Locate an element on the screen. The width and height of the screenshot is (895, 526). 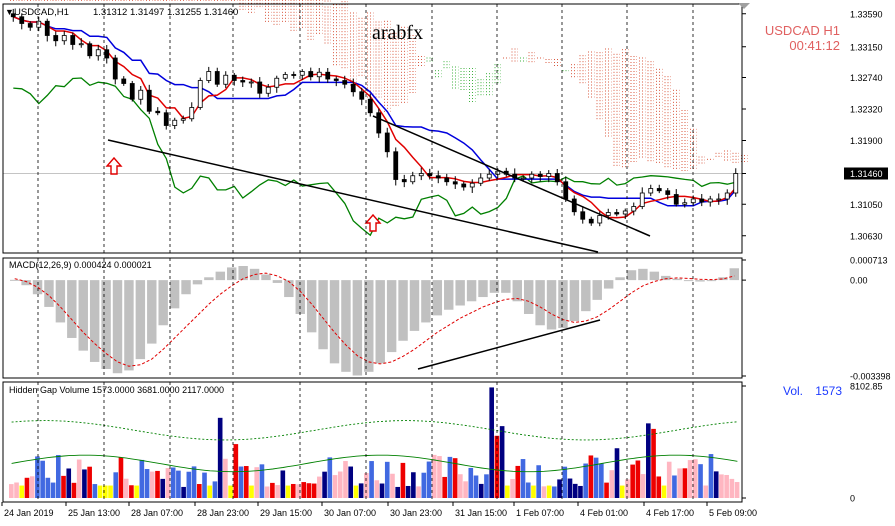
trendline-upper is located at coordinates (511, 176).